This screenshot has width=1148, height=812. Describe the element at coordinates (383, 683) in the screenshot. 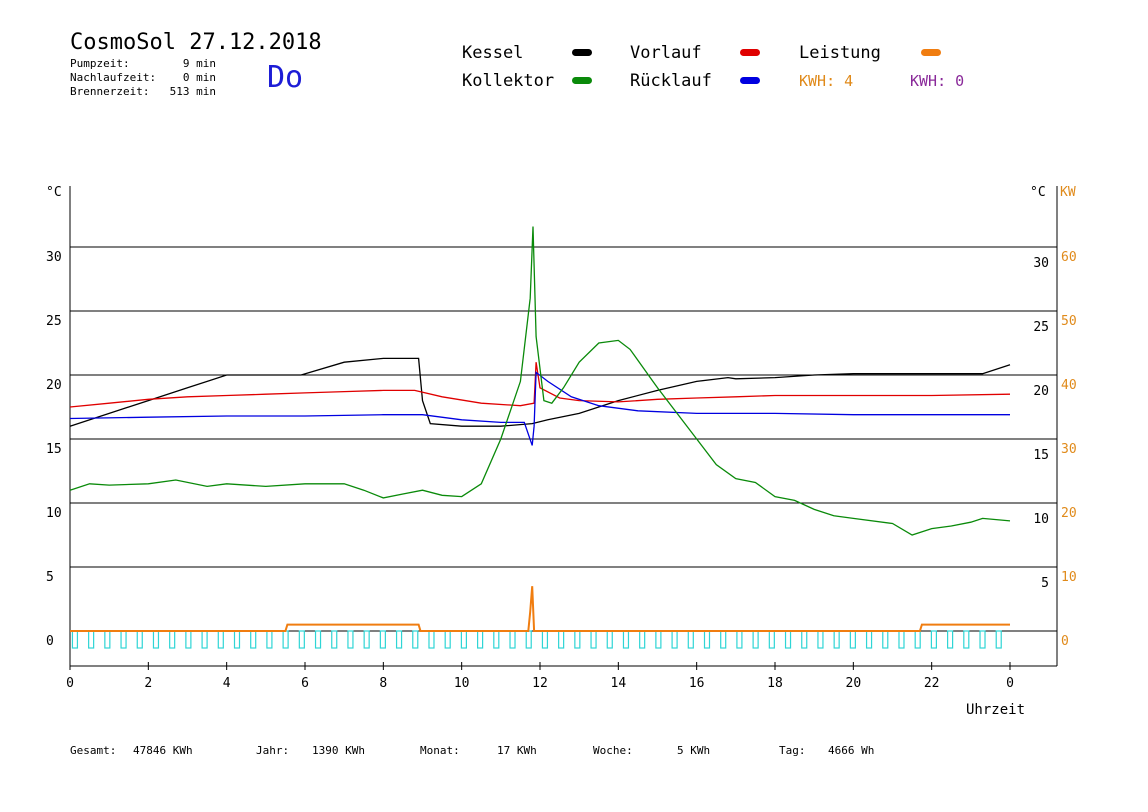

I see `x-tick-label: 8` at that location.